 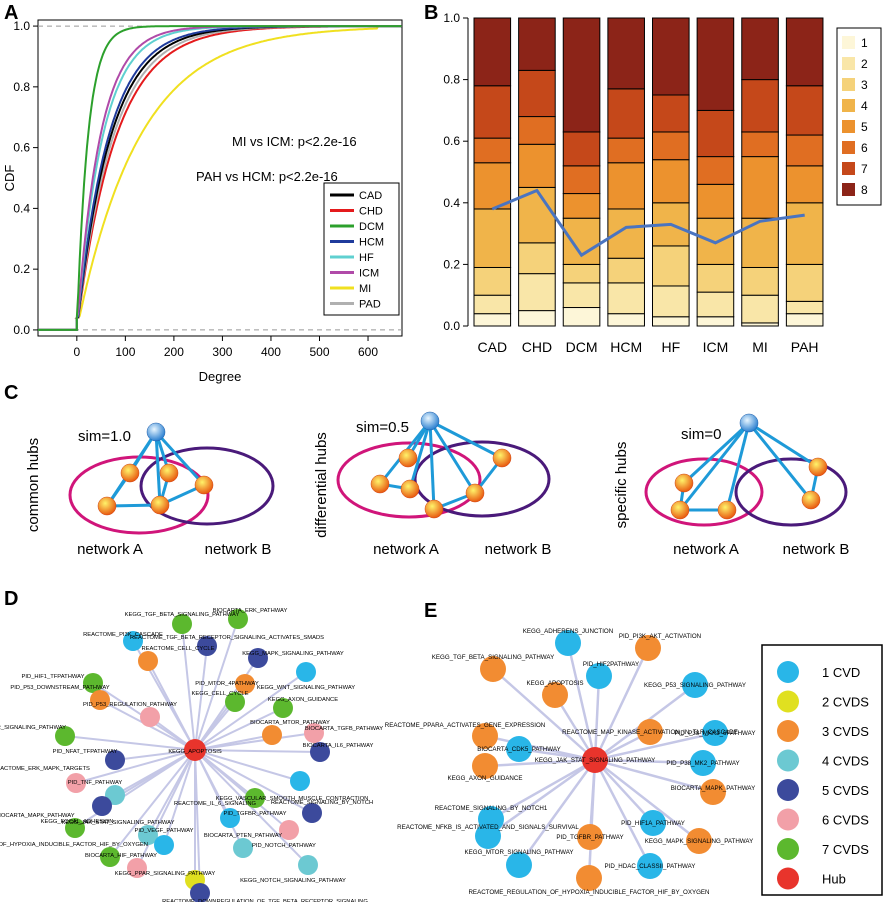 I want to click on pathway-label: PID_PI3K_AKT_ACTIVATION, so click(x=660, y=636).